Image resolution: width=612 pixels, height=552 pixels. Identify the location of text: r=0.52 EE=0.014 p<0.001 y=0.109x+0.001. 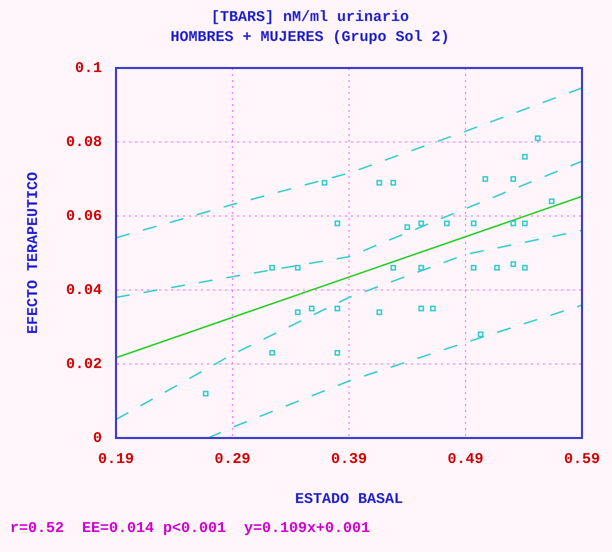
(190, 528).